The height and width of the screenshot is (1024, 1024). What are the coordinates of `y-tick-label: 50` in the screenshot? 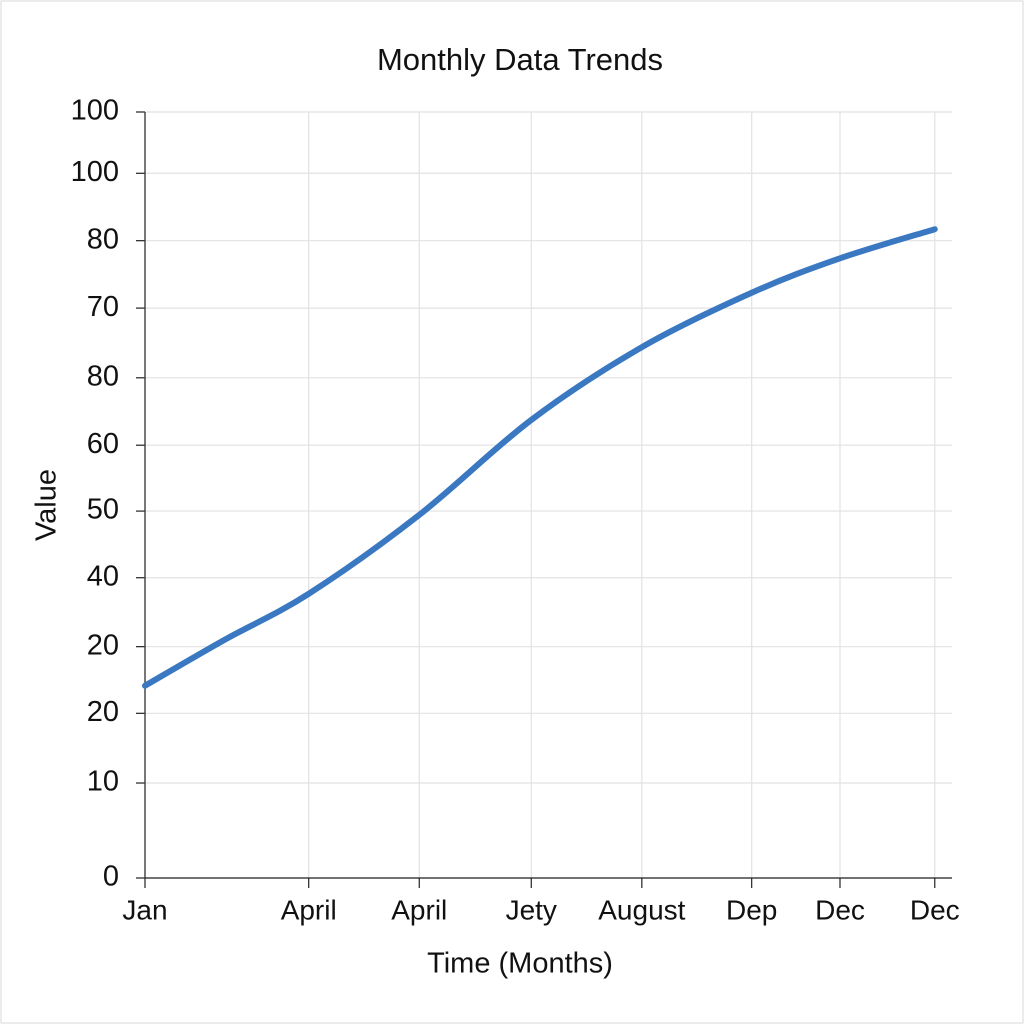 It's located at (103, 510).